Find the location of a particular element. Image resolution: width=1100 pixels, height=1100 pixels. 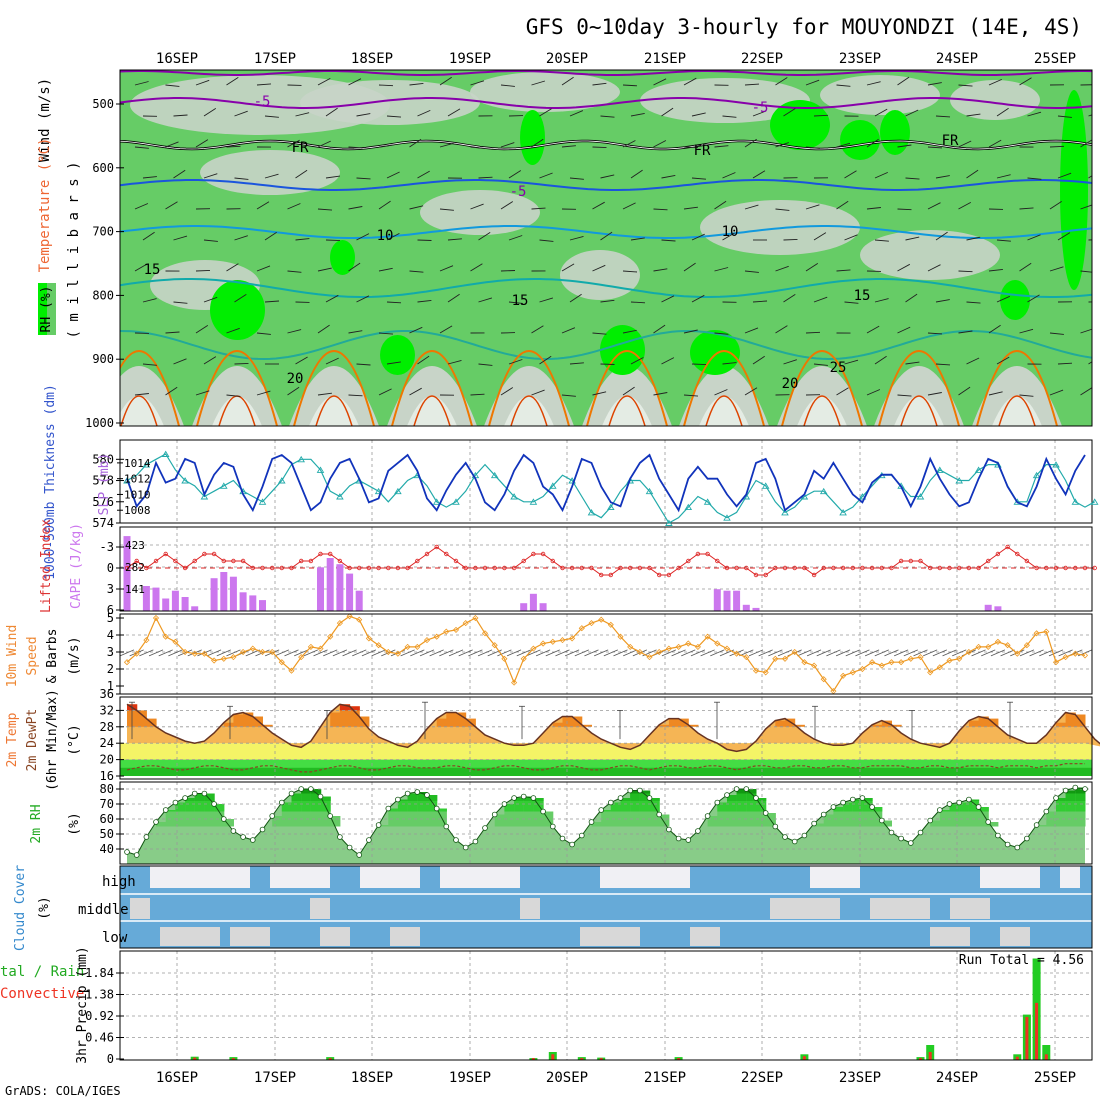

temp-band-green-dark is located at coordinates (606, 771).